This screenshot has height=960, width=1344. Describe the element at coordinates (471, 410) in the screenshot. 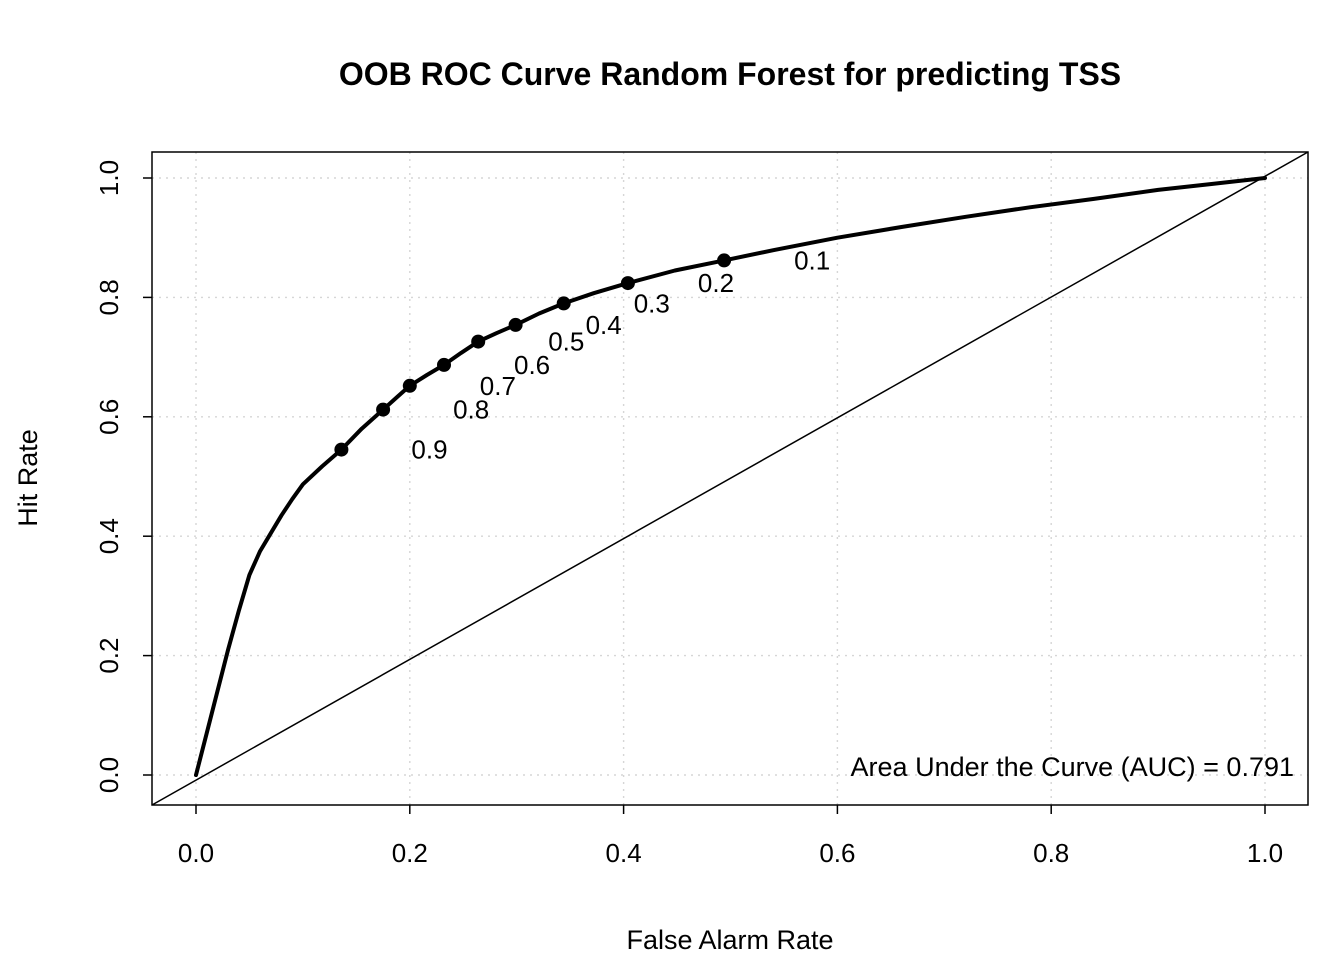

I see `threshold-label: 0.8` at that location.